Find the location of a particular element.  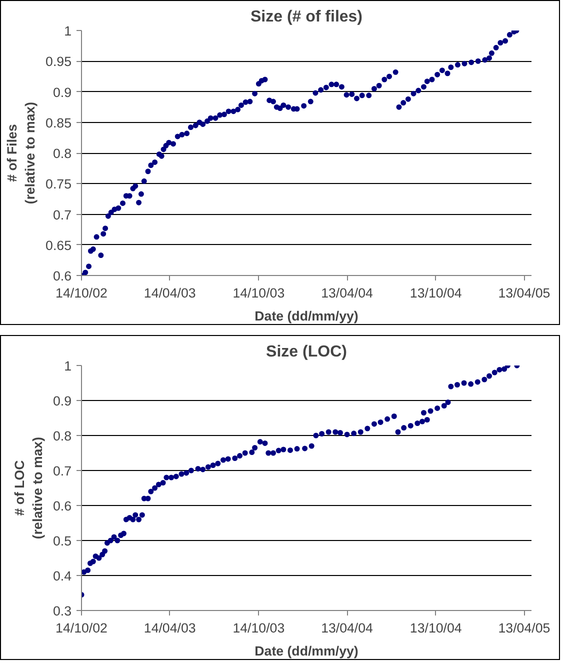

y-tick-label: 0.85 is located at coordinates (59, 122).